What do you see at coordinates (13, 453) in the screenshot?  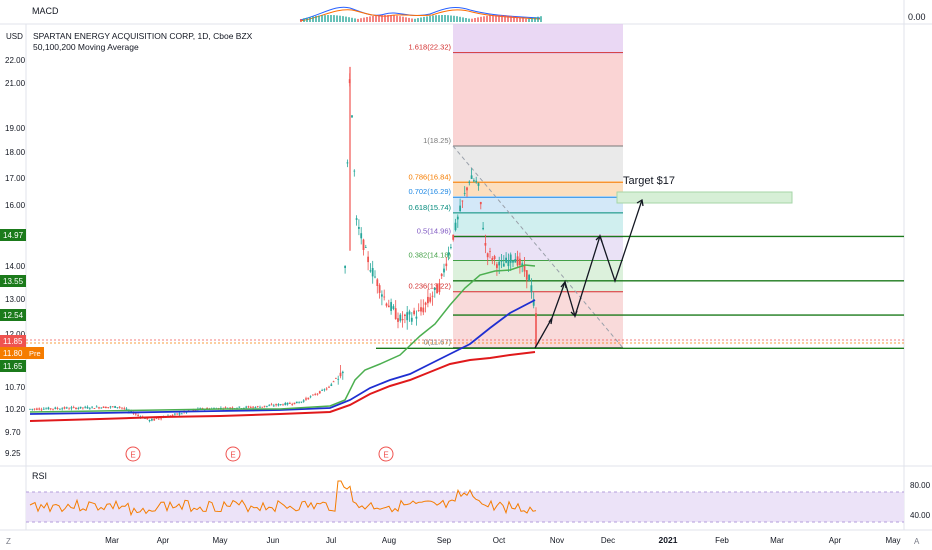 I see `price-tick-label: 9.25` at bounding box center [13, 453].